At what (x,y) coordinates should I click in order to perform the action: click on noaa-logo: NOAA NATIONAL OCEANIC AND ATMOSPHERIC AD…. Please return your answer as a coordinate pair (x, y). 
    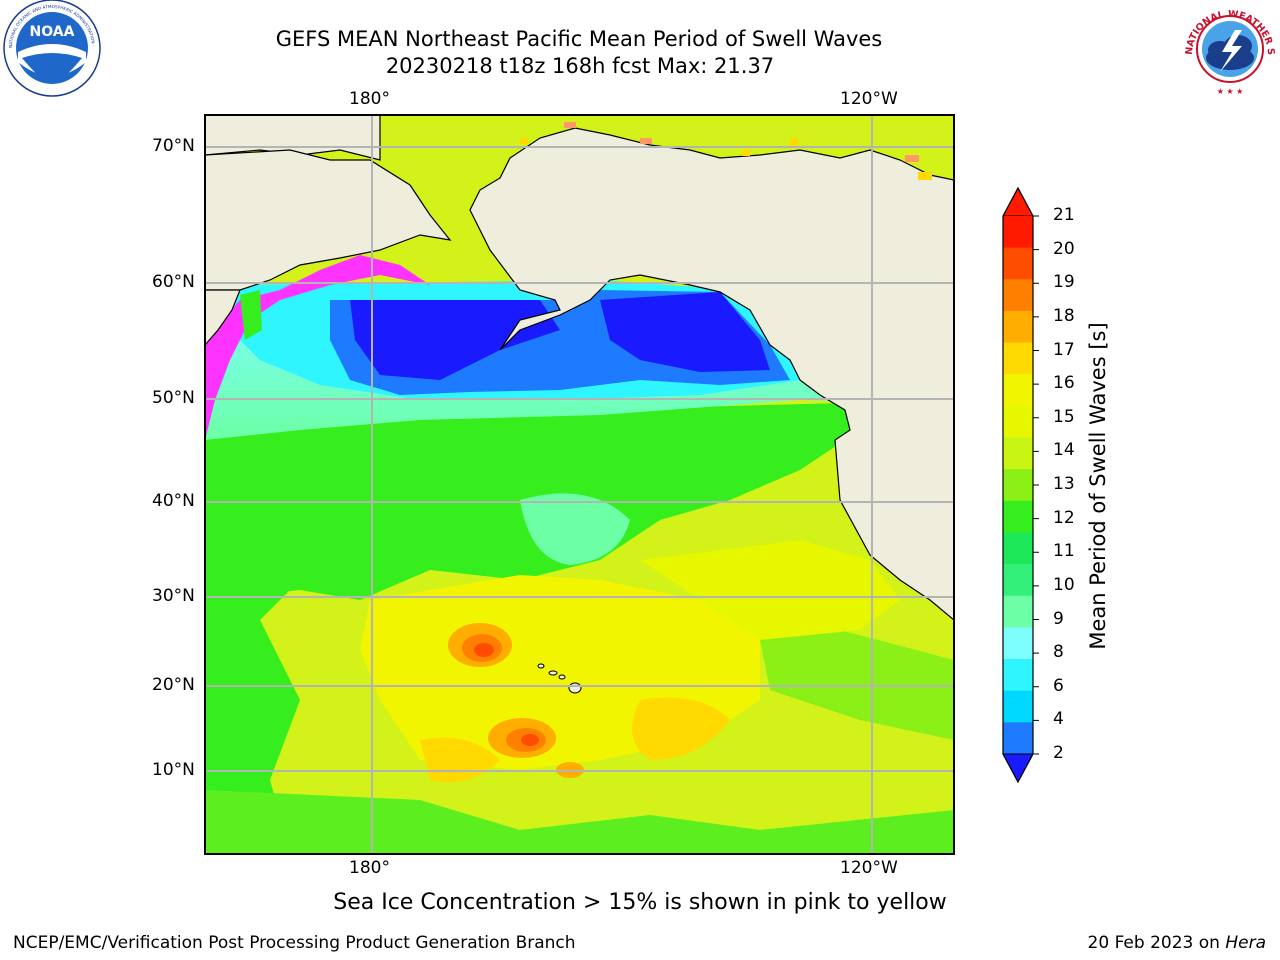
    Looking at the image, I should click on (51, 48).